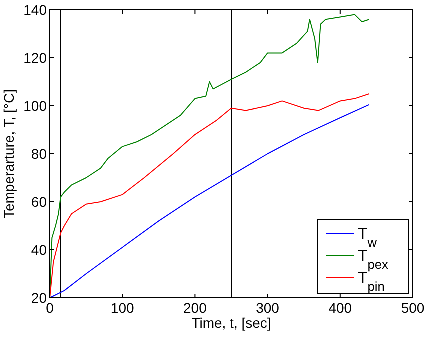 Image resolution: width=424 pixels, height=338 pixels. Describe the element at coordinates (268, 308) in the screenshot. I see `x-tick-label: 300` at that location.